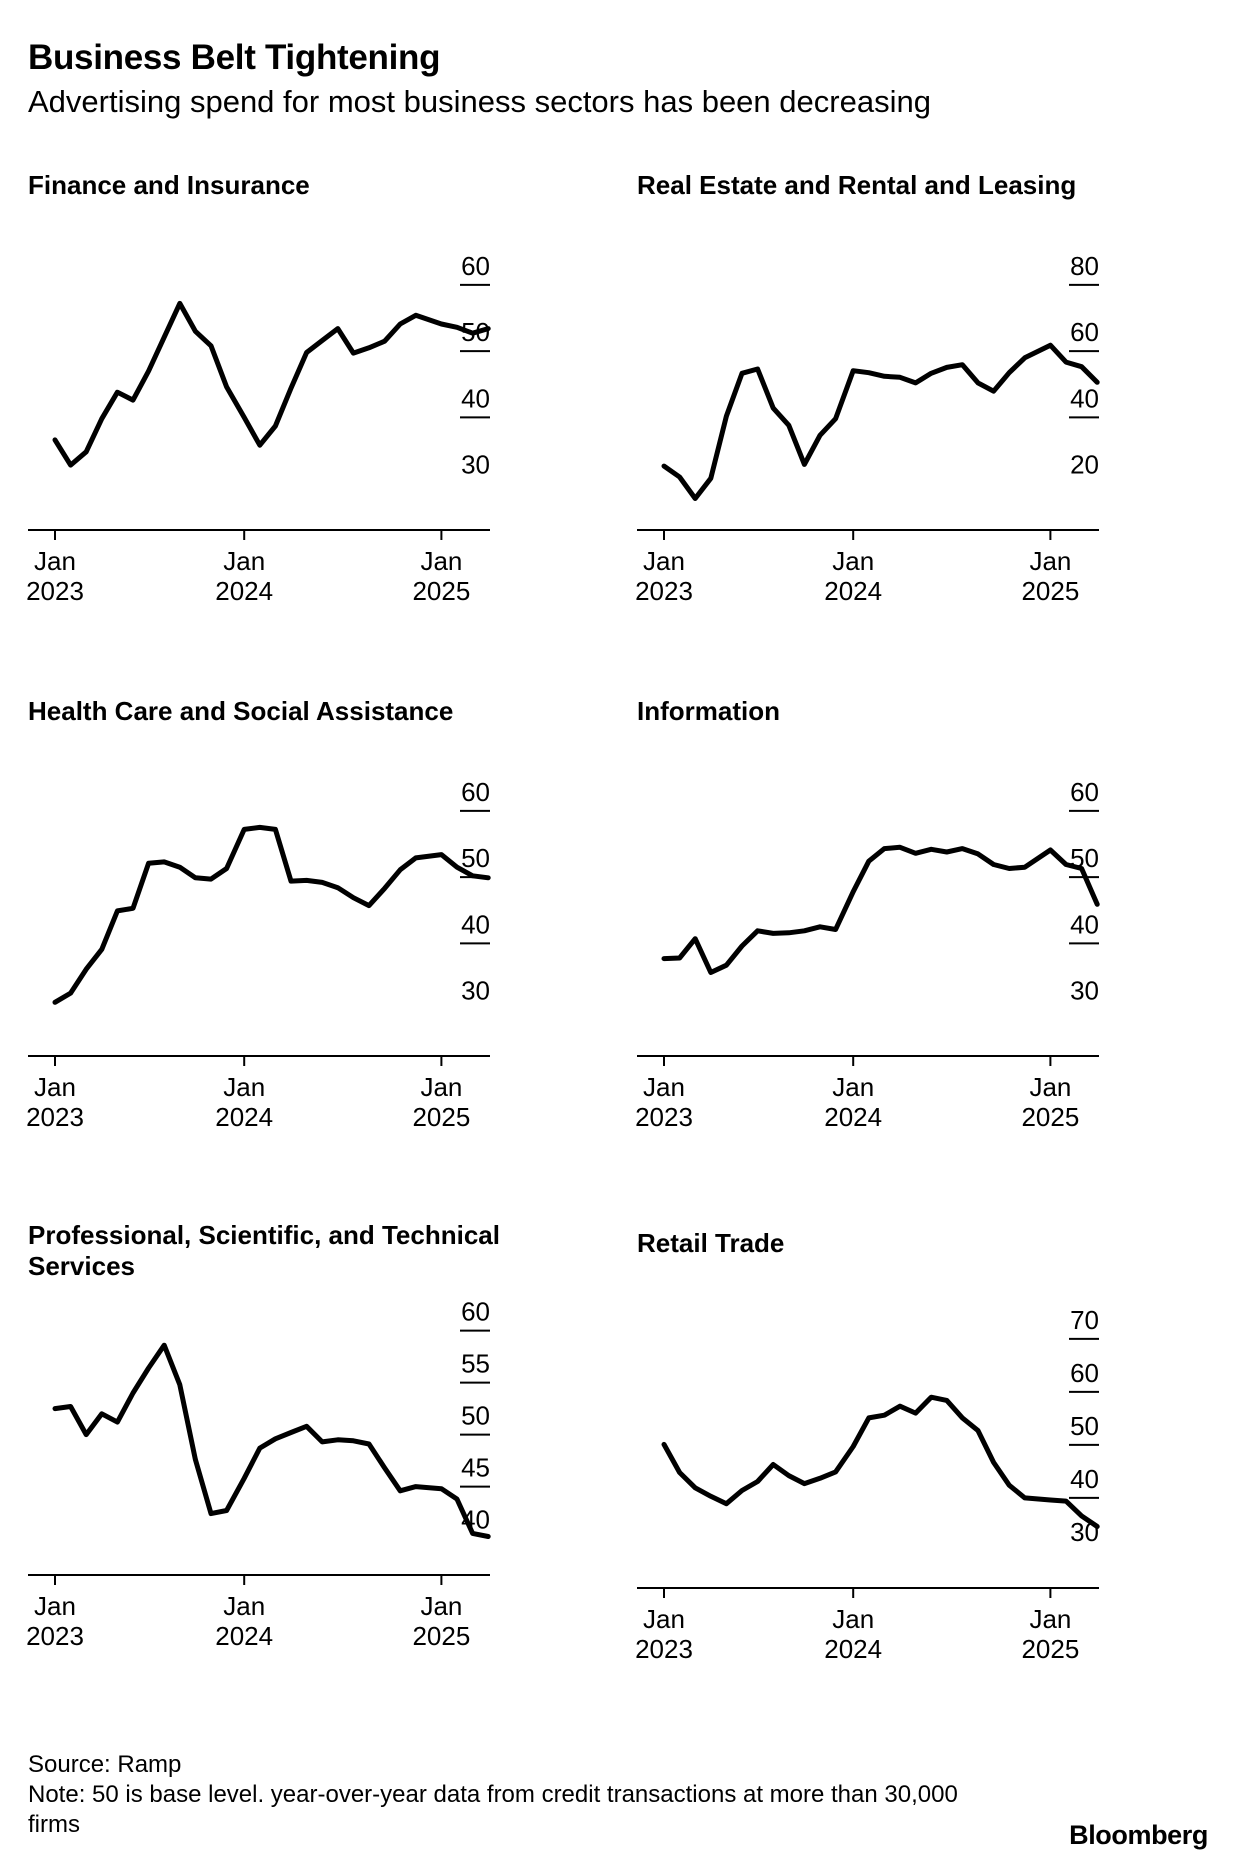 Image resolution: width=1238 pixels, height=1860 pixels. Describe the element at coordinates (1084, 465) in the screenshot. I see `y-tick-label: 20` at that location.